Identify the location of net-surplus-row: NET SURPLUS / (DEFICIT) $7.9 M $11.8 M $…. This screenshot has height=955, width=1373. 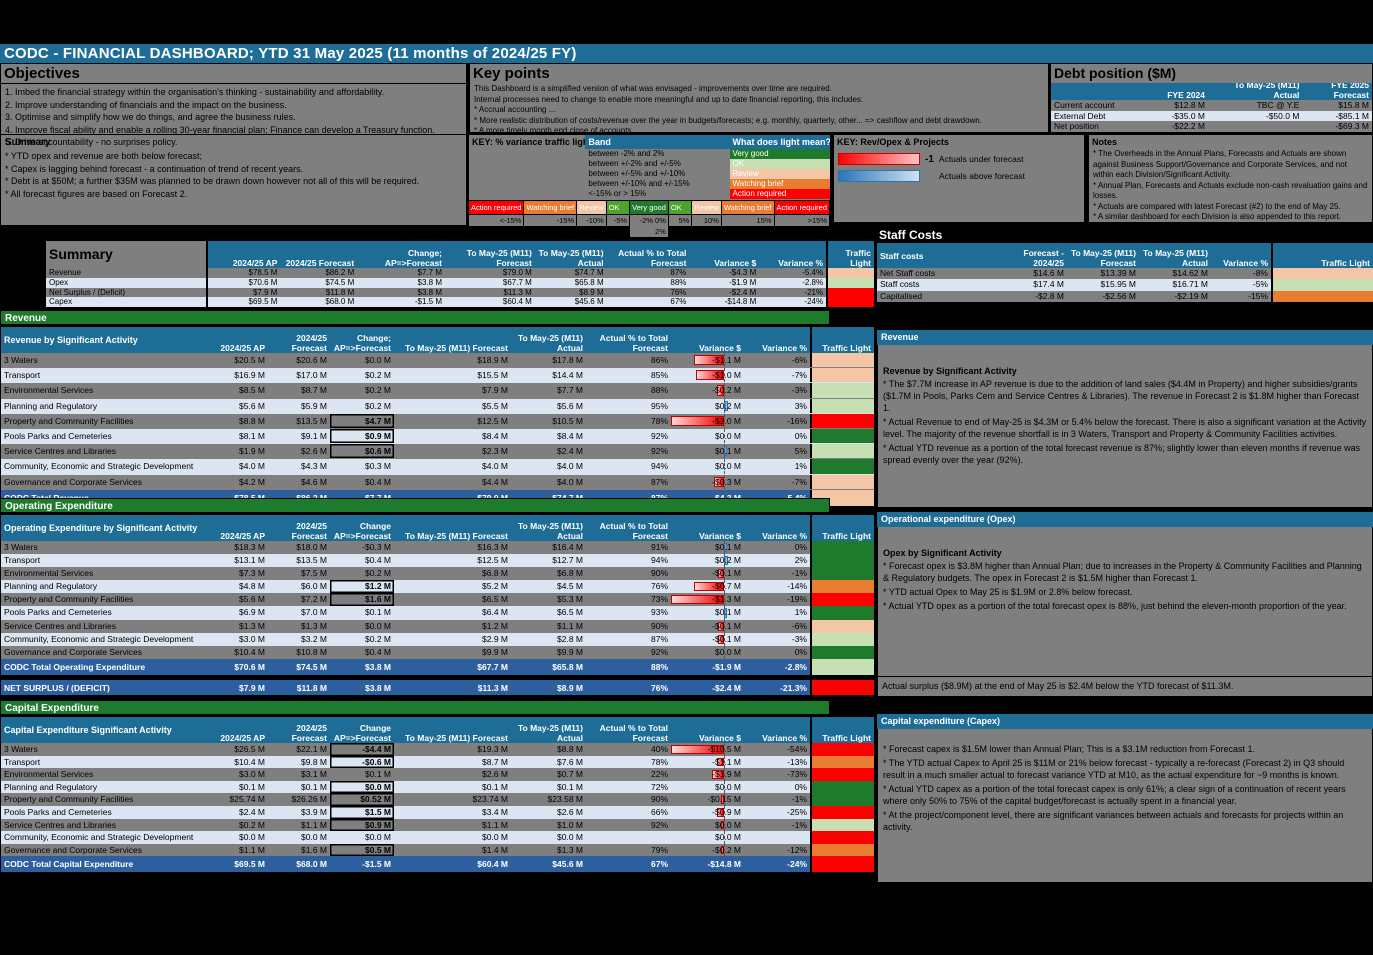
(437, 687).